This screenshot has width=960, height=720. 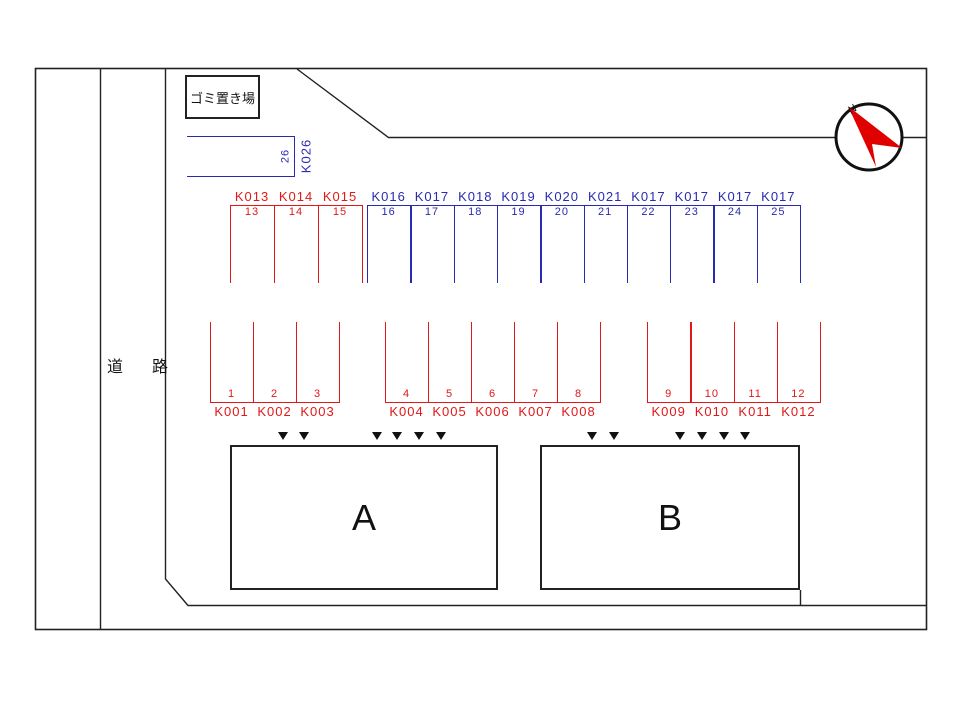 I want to click on stall-number-14: 14, so click(x=296, y=212).